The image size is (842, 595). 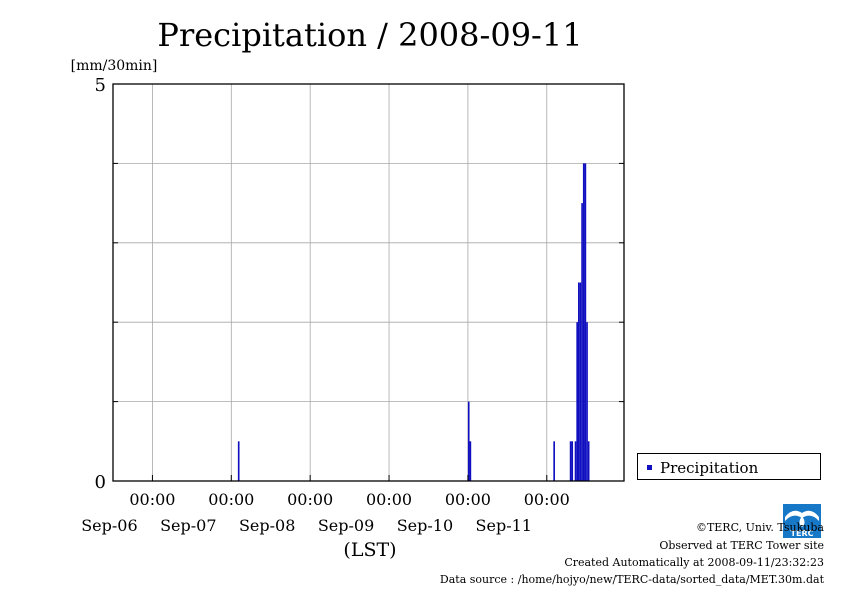 I want to click on x-tick-date-label: Sep-09, so click(x=346, y=525).